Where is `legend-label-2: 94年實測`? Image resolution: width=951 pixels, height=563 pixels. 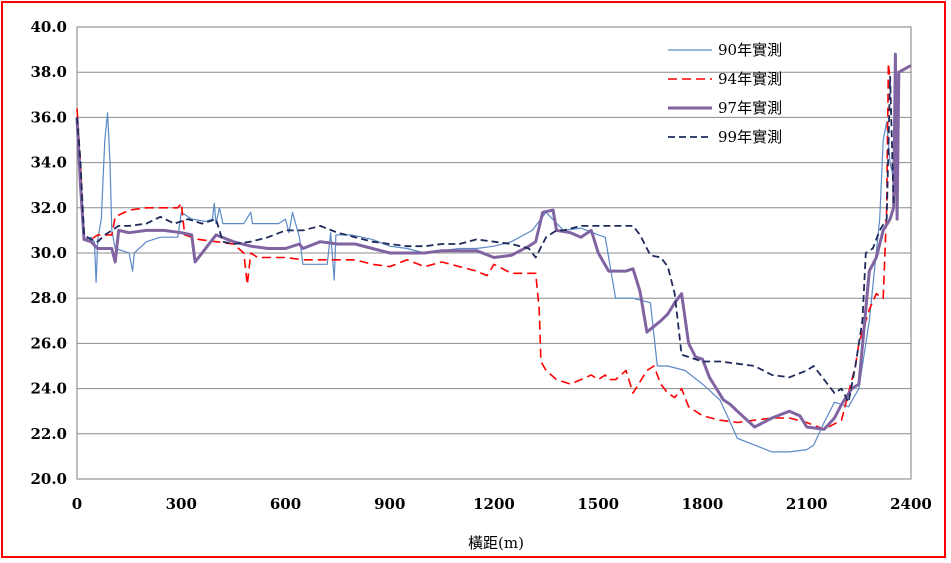 legend-label-2: 94年實測 is located at coordinates (750, 79).